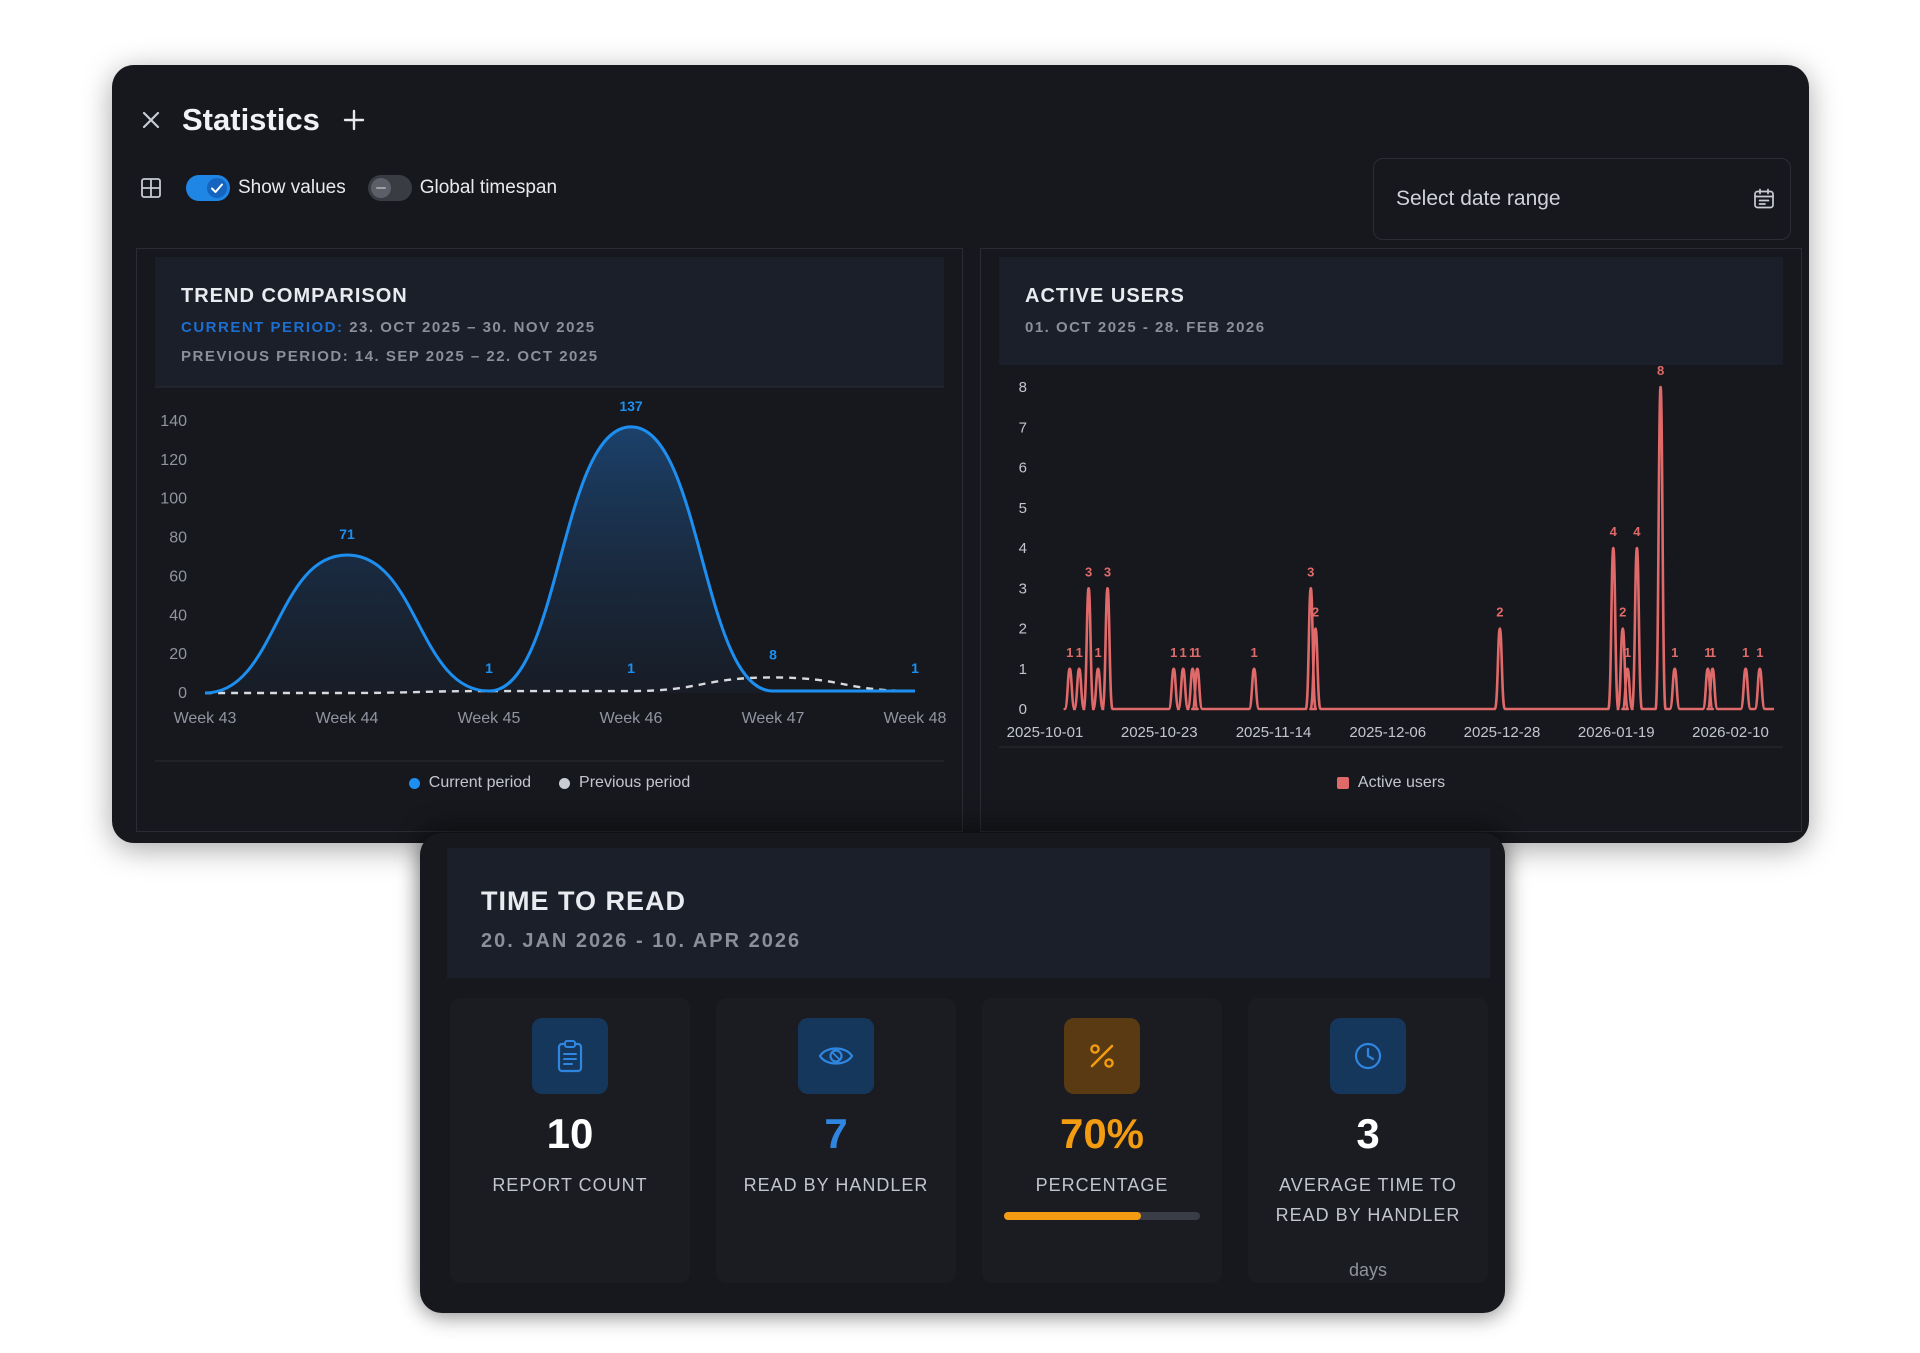  Describe the element at coordinates (1023, 588) in the screenshot. I see `y-tick-label: 3` at that location.